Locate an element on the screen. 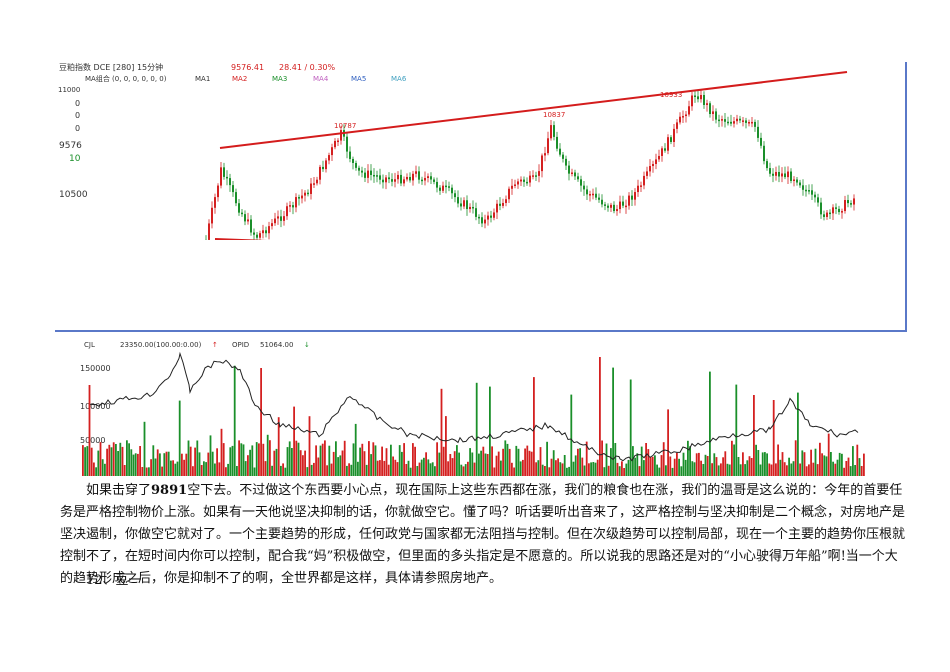  peak-label: 10787 is located at coordinates (345, 126).